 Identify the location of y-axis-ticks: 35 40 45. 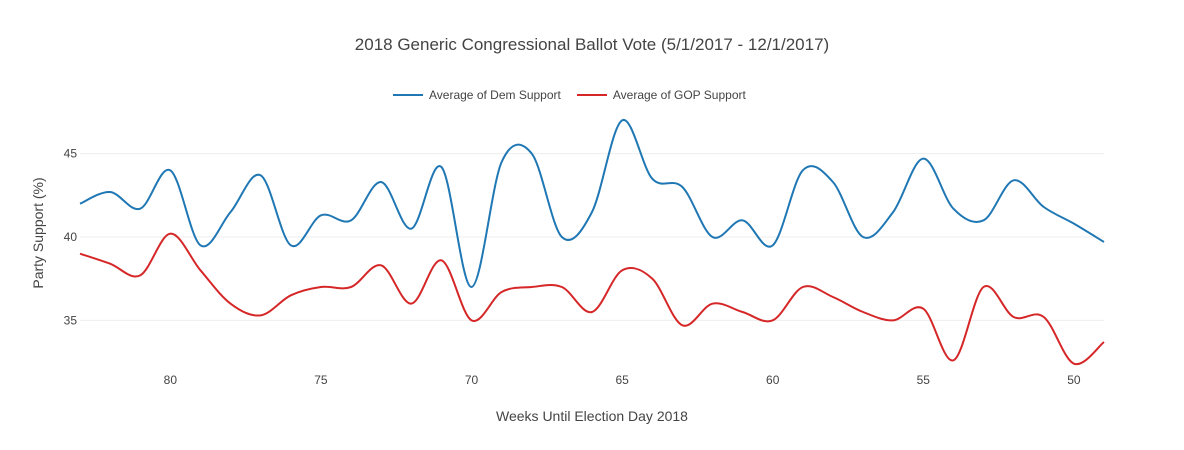
(71, 237).